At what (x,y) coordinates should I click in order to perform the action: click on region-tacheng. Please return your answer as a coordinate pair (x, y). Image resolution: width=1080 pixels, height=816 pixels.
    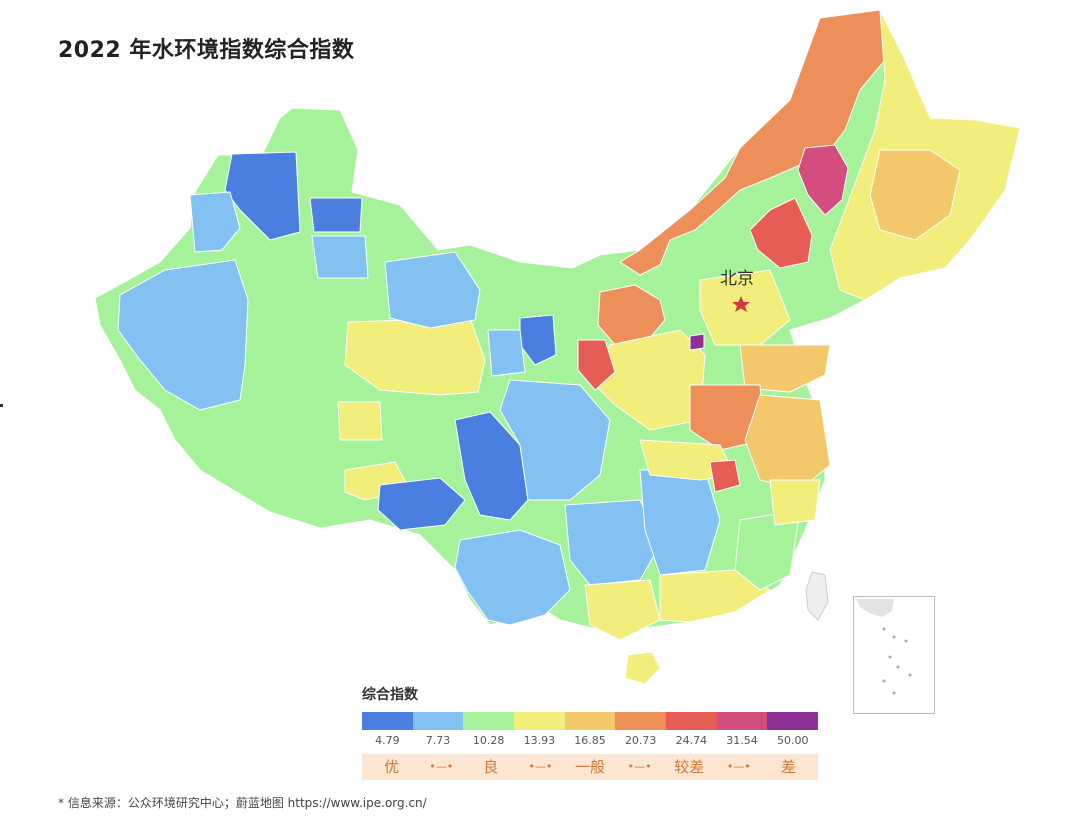
    Looking at the image, I should click on (336, 215).